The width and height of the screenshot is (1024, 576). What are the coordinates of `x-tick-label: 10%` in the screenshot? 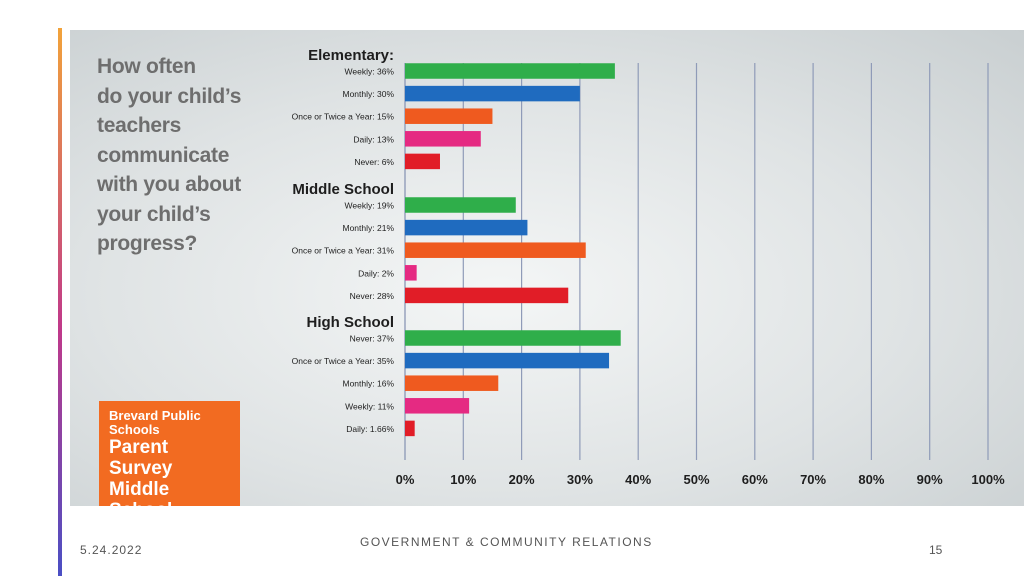 It's located at (463, 479).